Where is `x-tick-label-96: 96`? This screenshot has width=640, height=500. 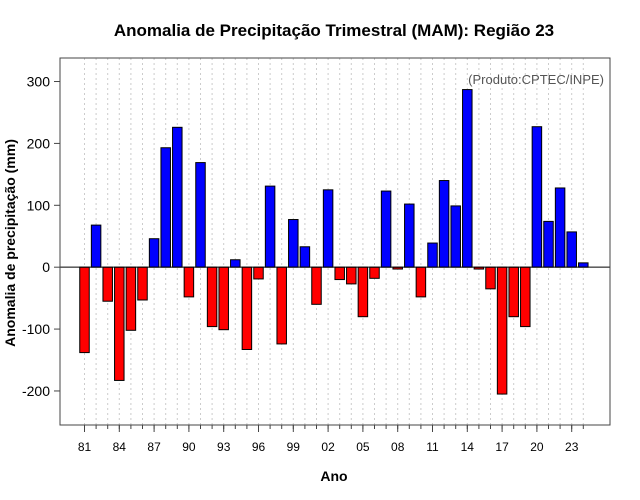 x-tick-label-96: 96 is located at coordinates (259, 447).